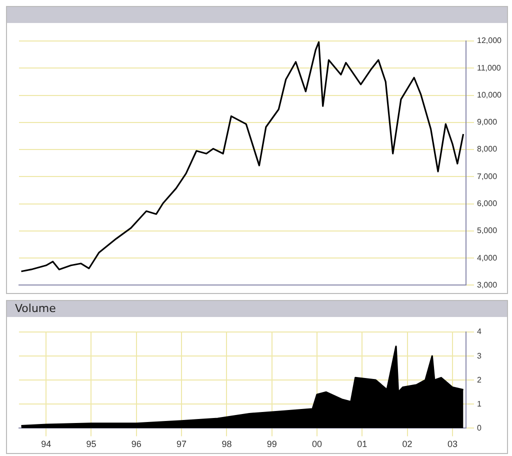 The image size is (512, 456). I want to click on x-tick-label: 95, so click(91, 444).